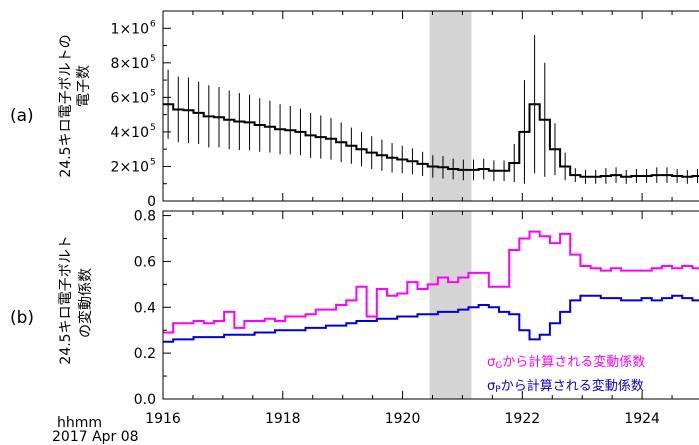 This screenshot has height=445, width=699. What do you see at coordinates (85, 303) in the screenshot?
I see `y-axis-label-b-line2: の変動係数` at bounding box center [85, 303].